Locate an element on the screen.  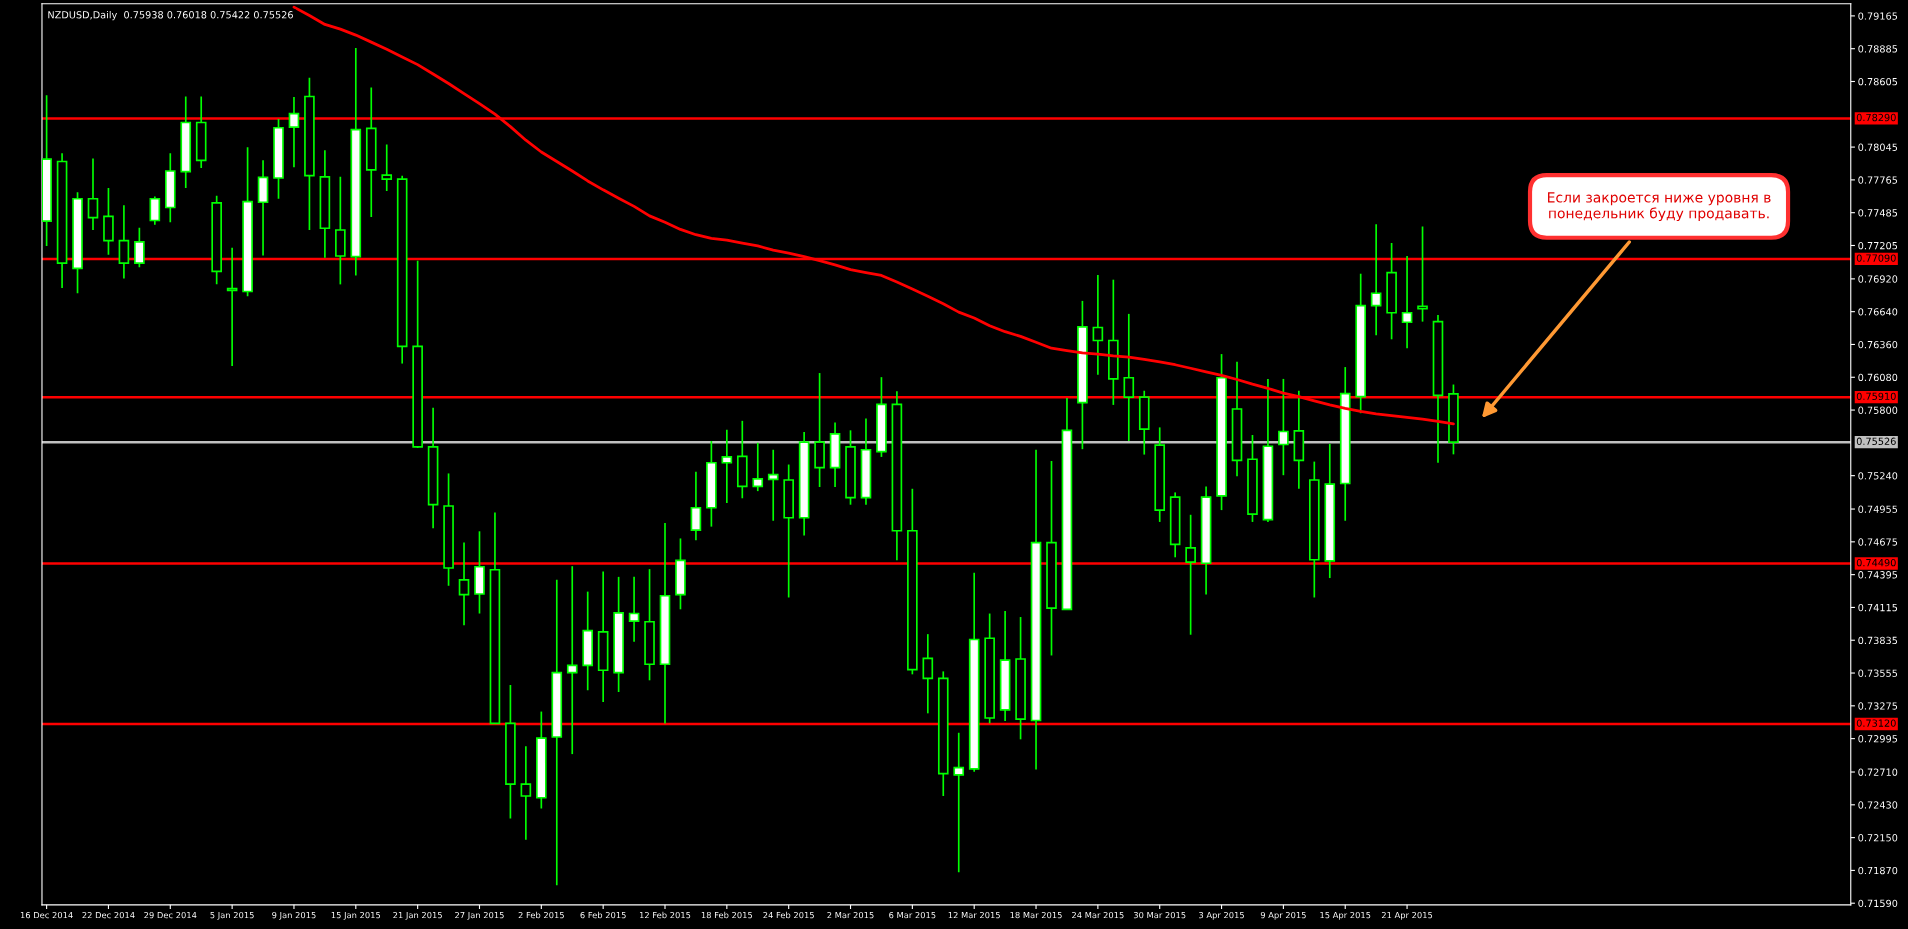
y-tick-label: 0.76640 is located at coordinates (1878, 312).